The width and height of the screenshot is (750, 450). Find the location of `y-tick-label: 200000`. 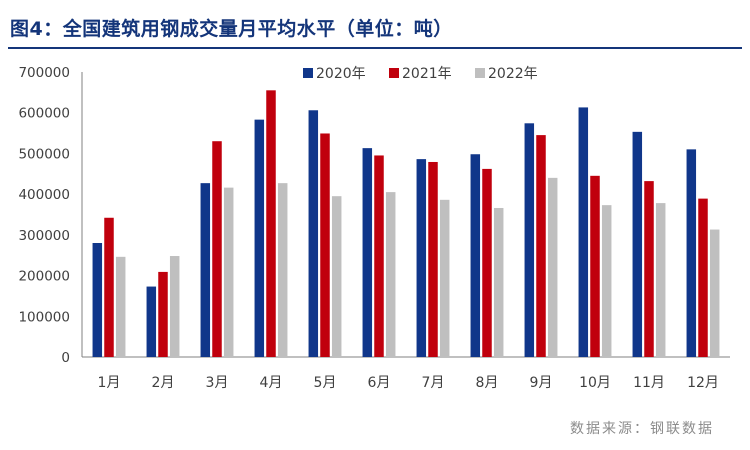

y-tick-label: 200000 is located at coordinates (44, 277).